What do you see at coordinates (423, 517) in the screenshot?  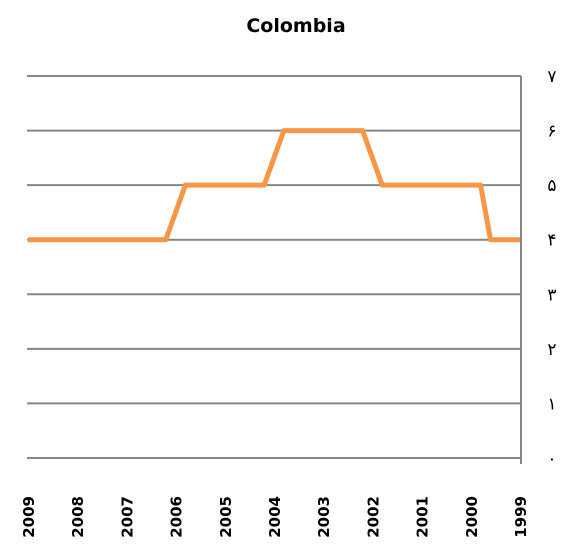 I see `x-tick-label: 2001` at bounding box center [423, 517].